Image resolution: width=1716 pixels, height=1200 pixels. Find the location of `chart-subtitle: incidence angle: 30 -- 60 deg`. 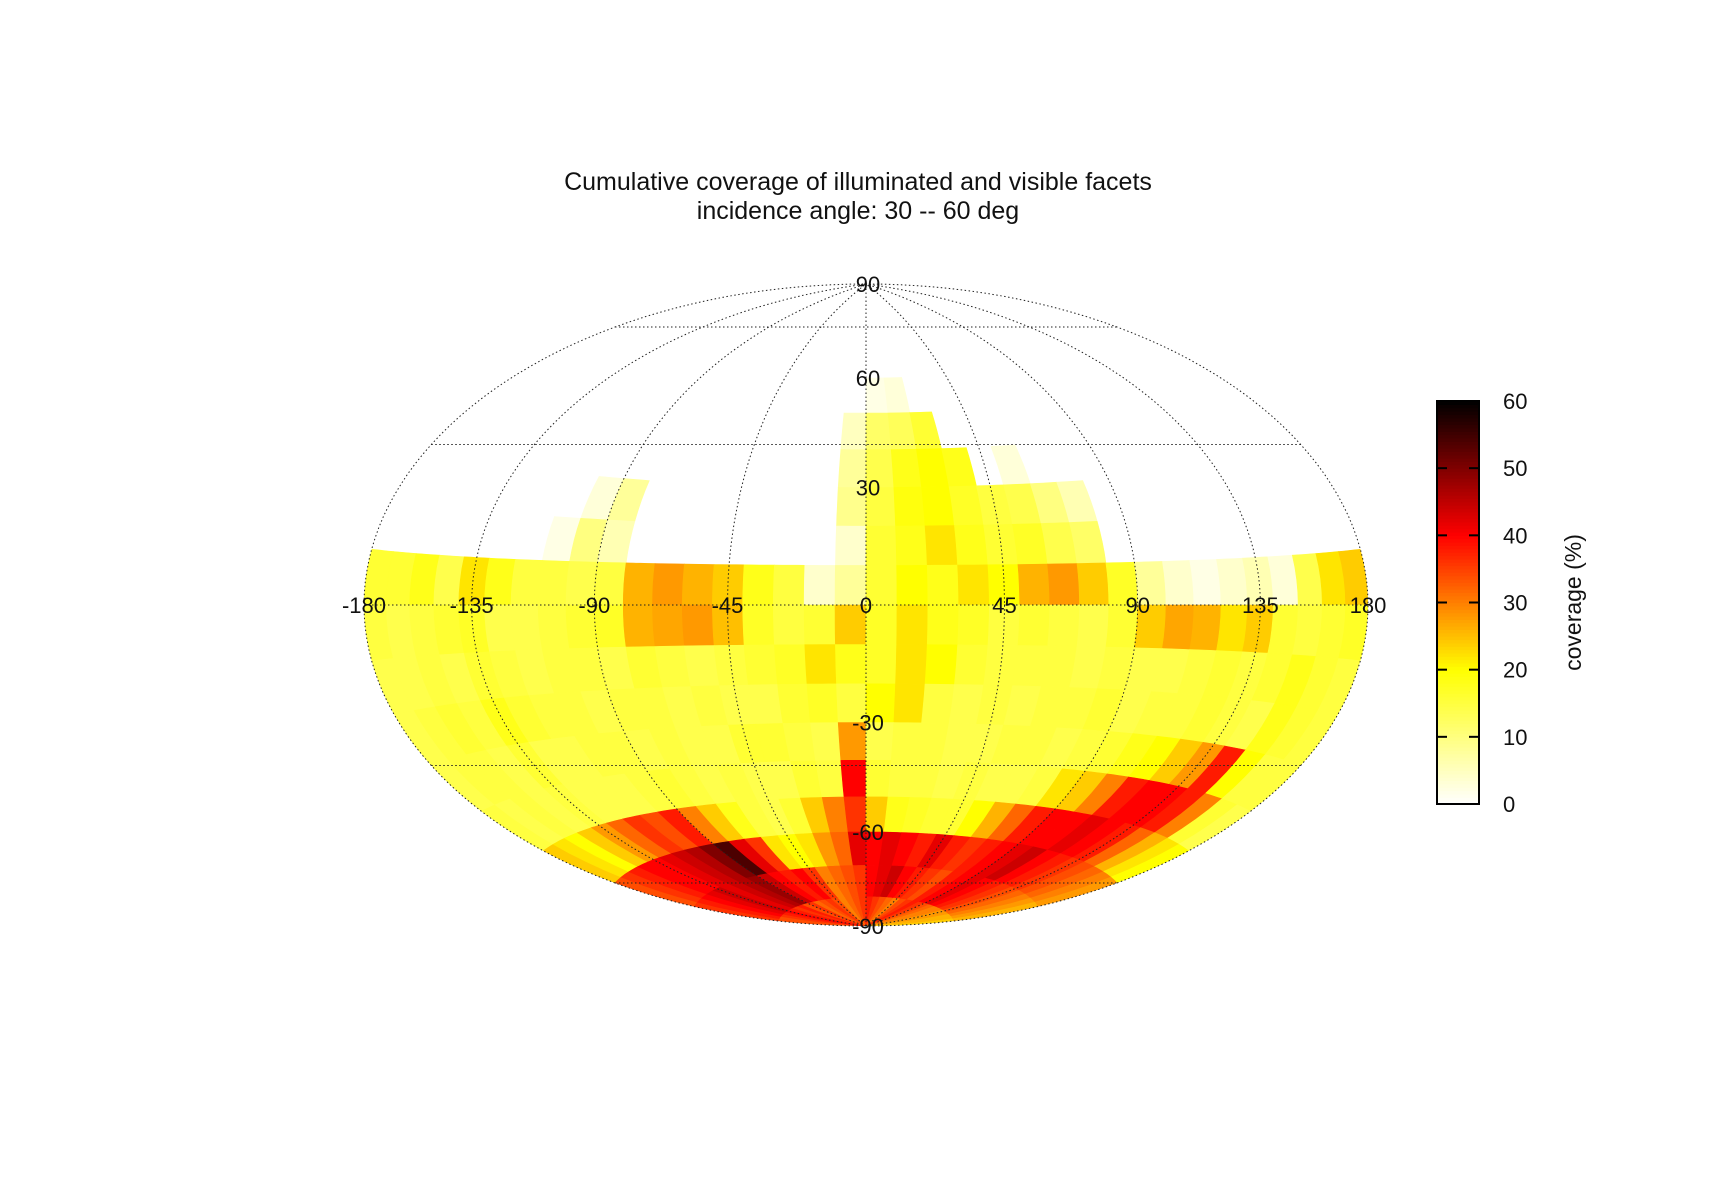

chart-subtitle: incidence angle: 30 -- 60 deg is located at coordinates (858, 211).